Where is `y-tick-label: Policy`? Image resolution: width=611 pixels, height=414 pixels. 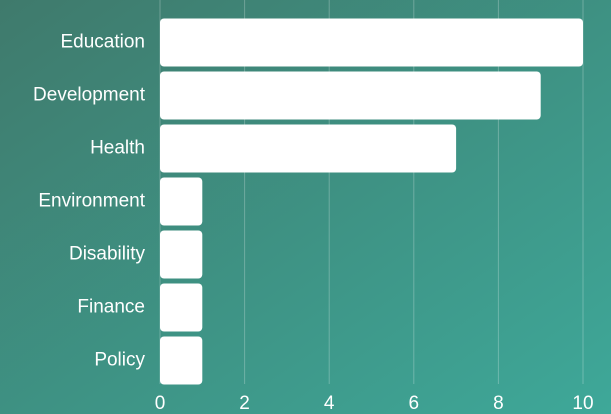
y-tick-label: Policy is located at coordinates (119, 360).